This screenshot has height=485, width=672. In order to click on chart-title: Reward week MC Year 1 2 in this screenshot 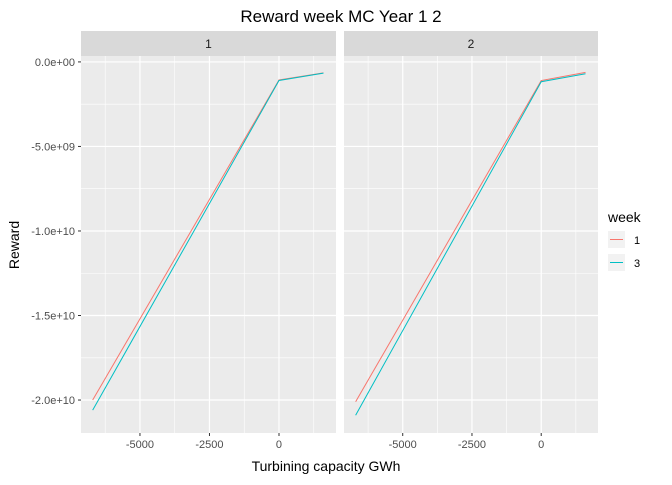, I will do `click(340, 16)`.